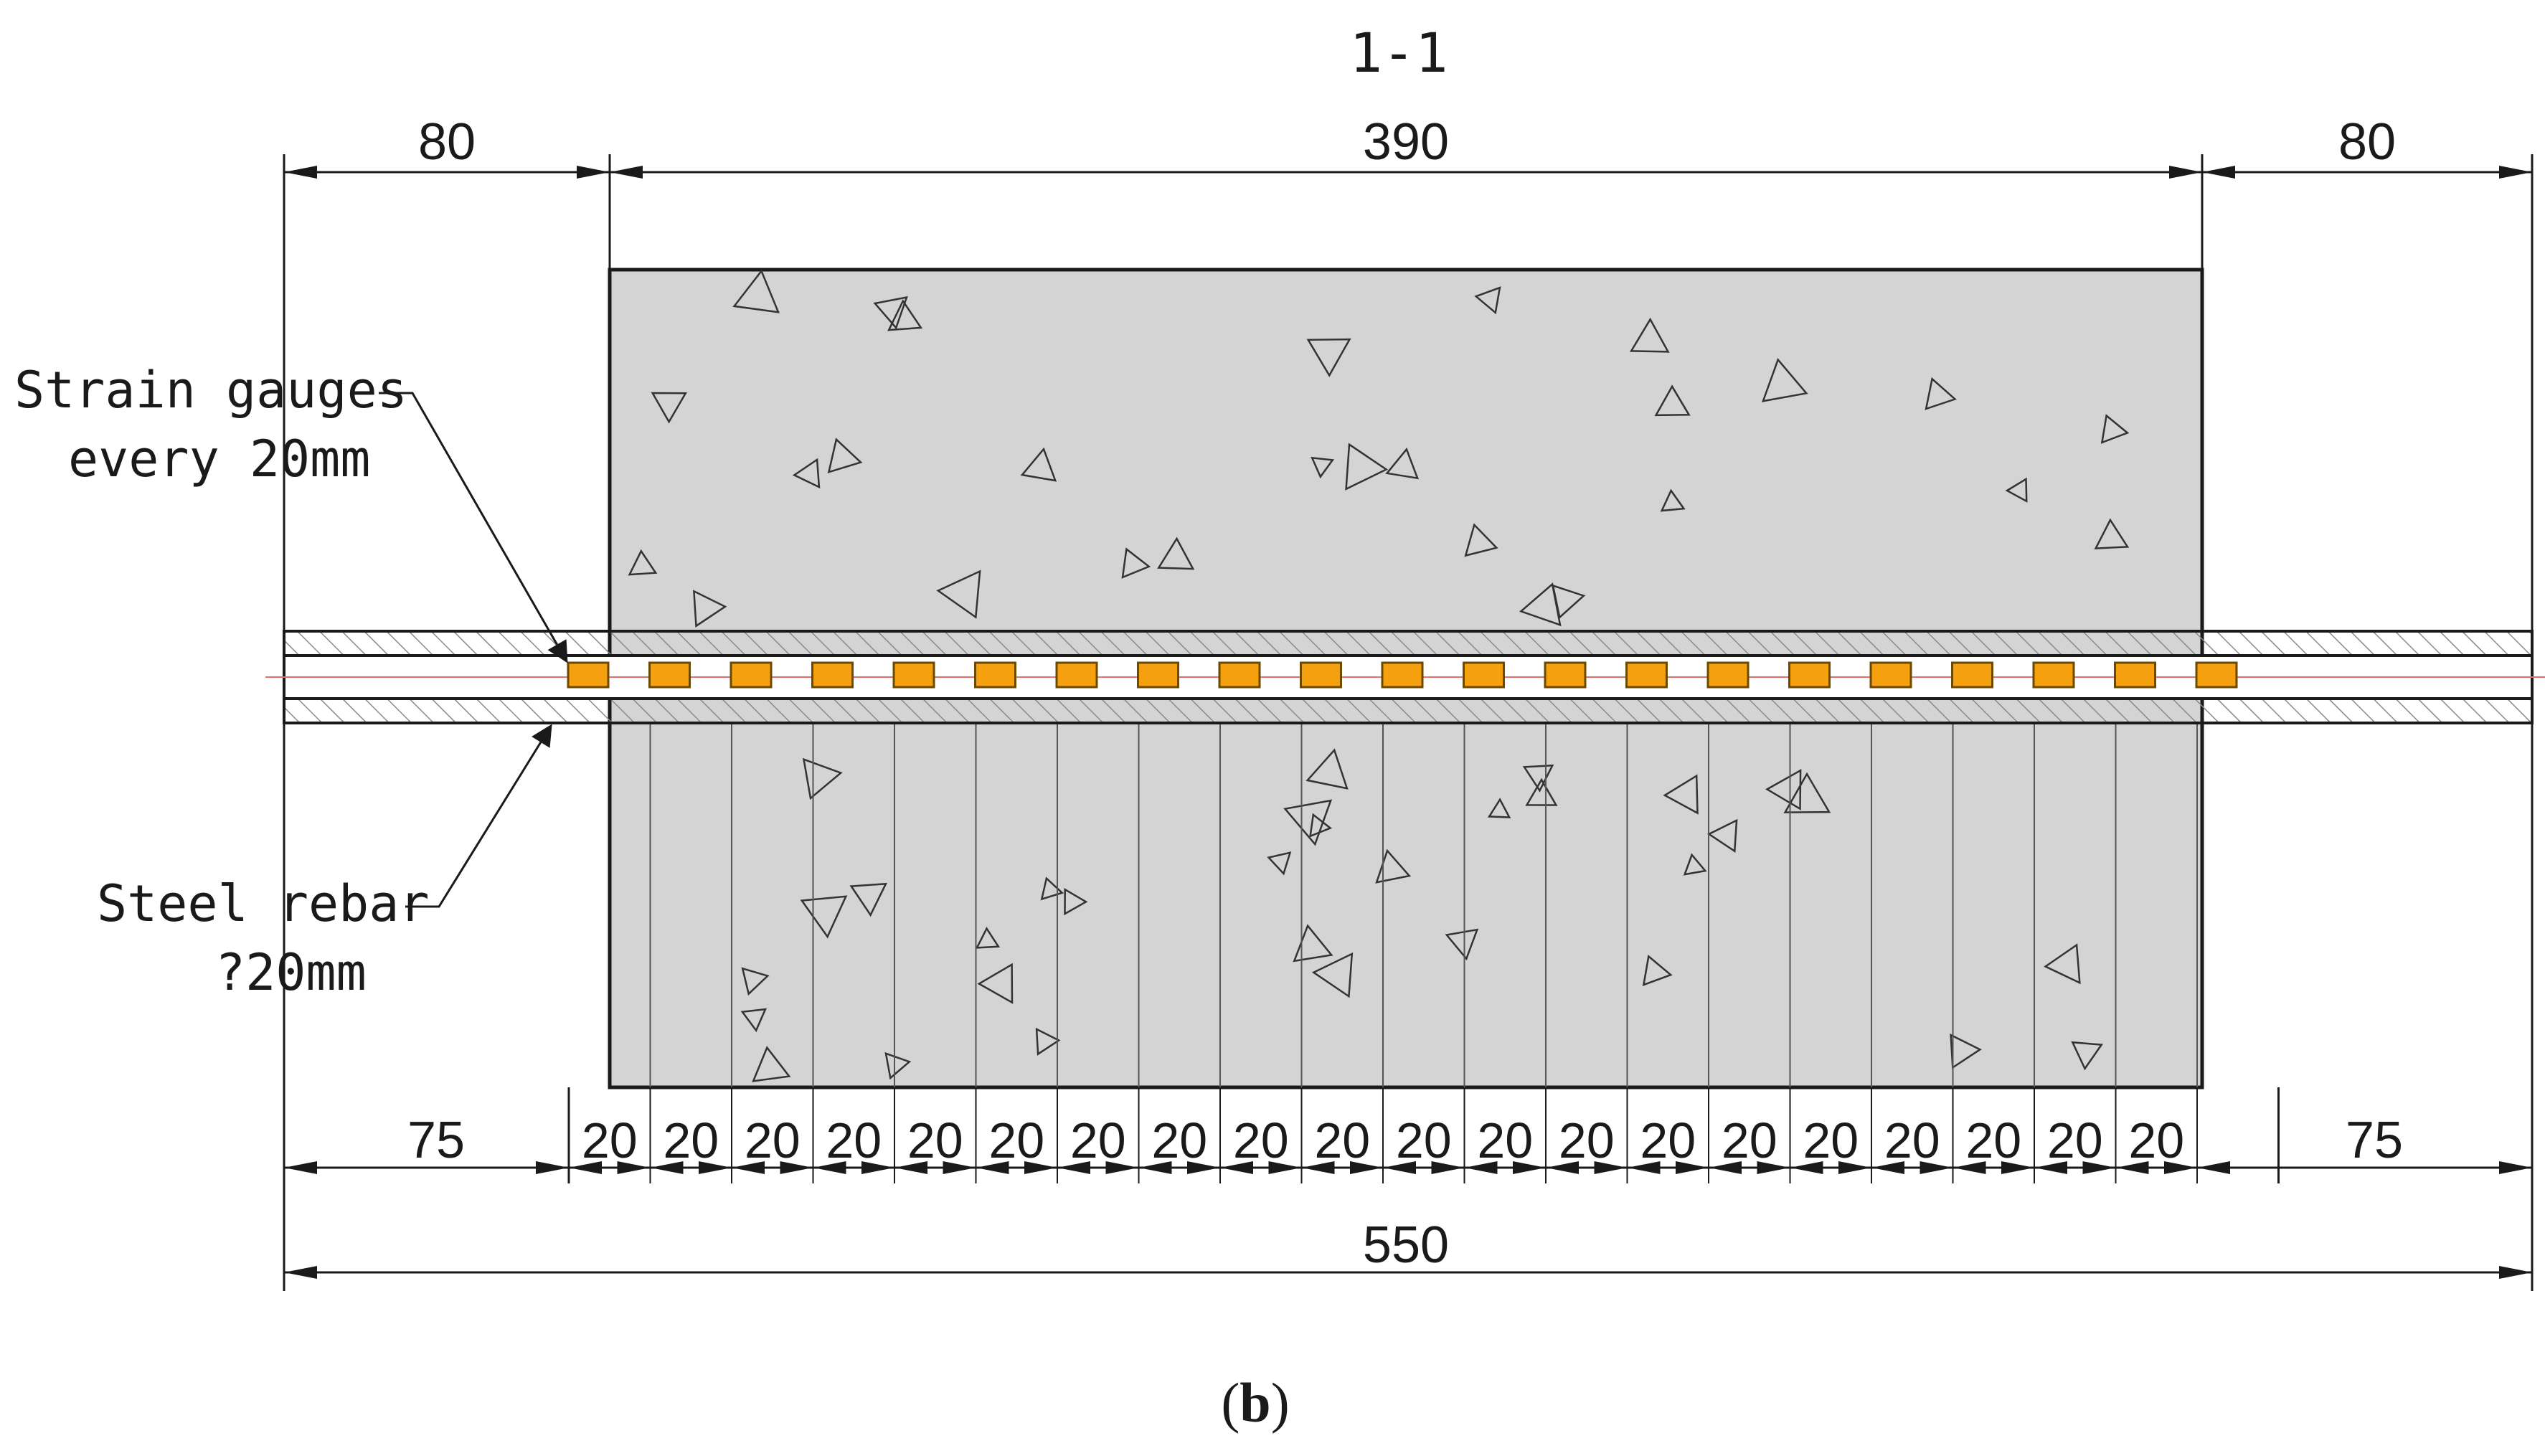  What do you see at coordinates (1255, 1402) in the screenshot?
I see `figure-label: (b)` at bounding box center [1255, 1402].